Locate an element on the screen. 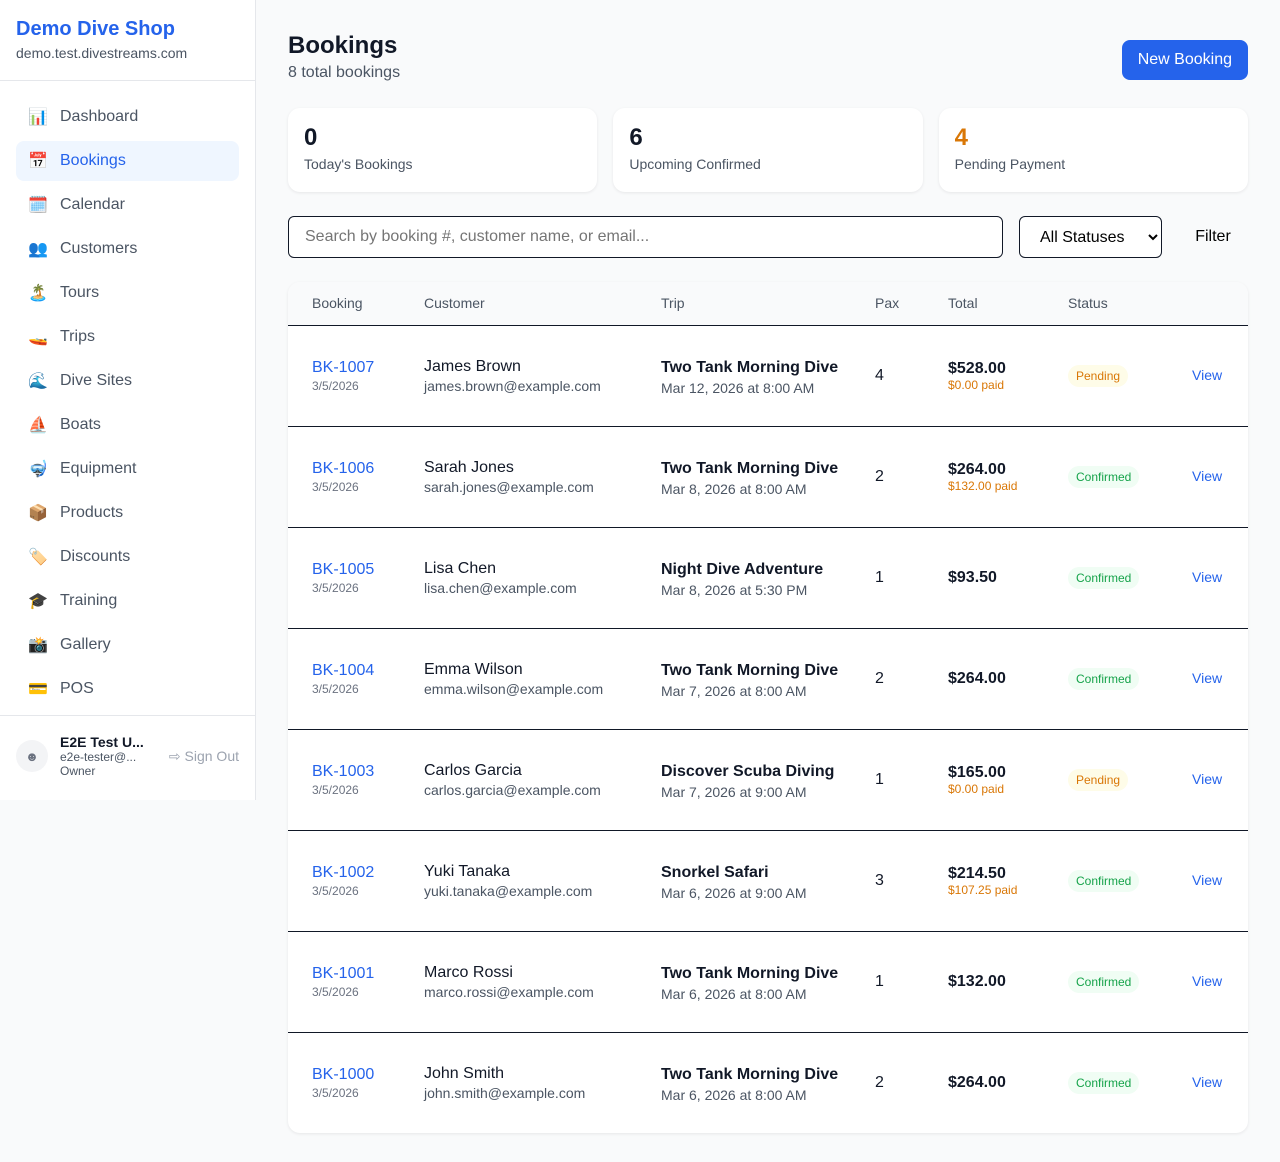  sidebar-item-pos: 💳 POS is located at coordinates (127, 689).